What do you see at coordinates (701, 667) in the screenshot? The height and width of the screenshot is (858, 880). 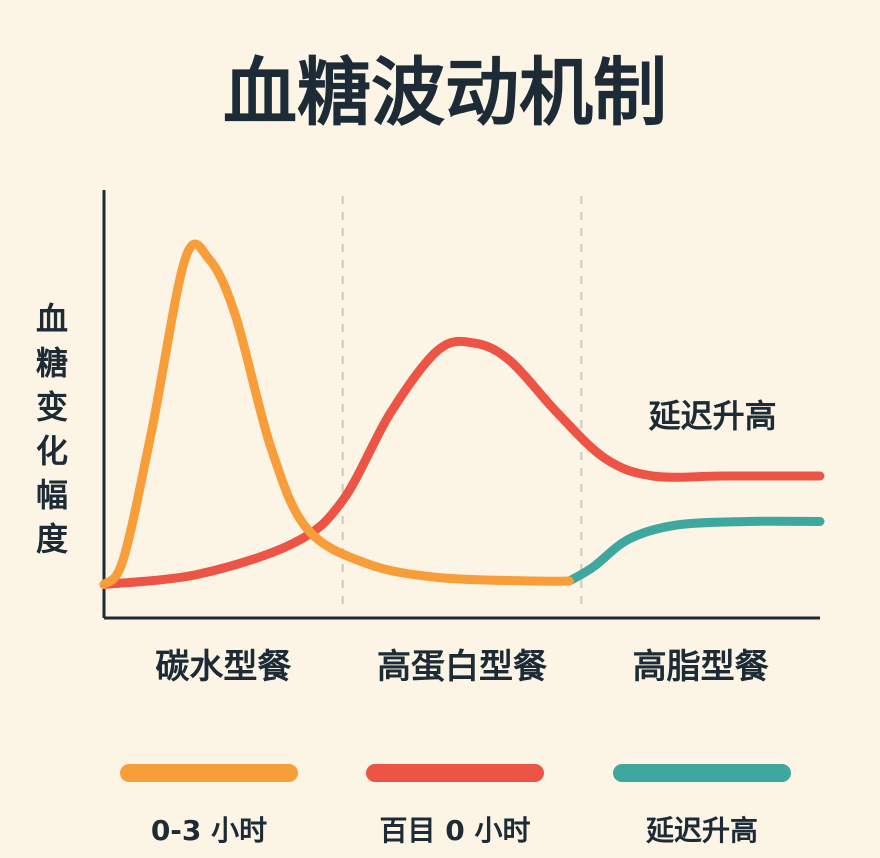 I see `category-label: 高脂型餐` at bounding box center [701, 667].